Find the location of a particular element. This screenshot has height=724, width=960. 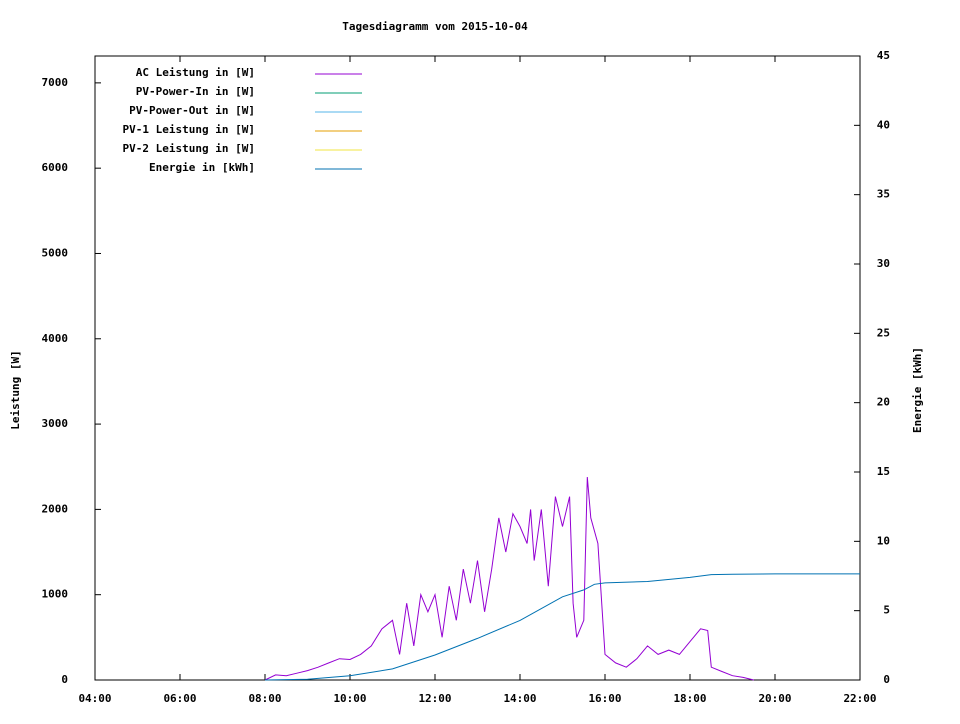

y-tick-label: 5000 is located at coordinates (55, 252).